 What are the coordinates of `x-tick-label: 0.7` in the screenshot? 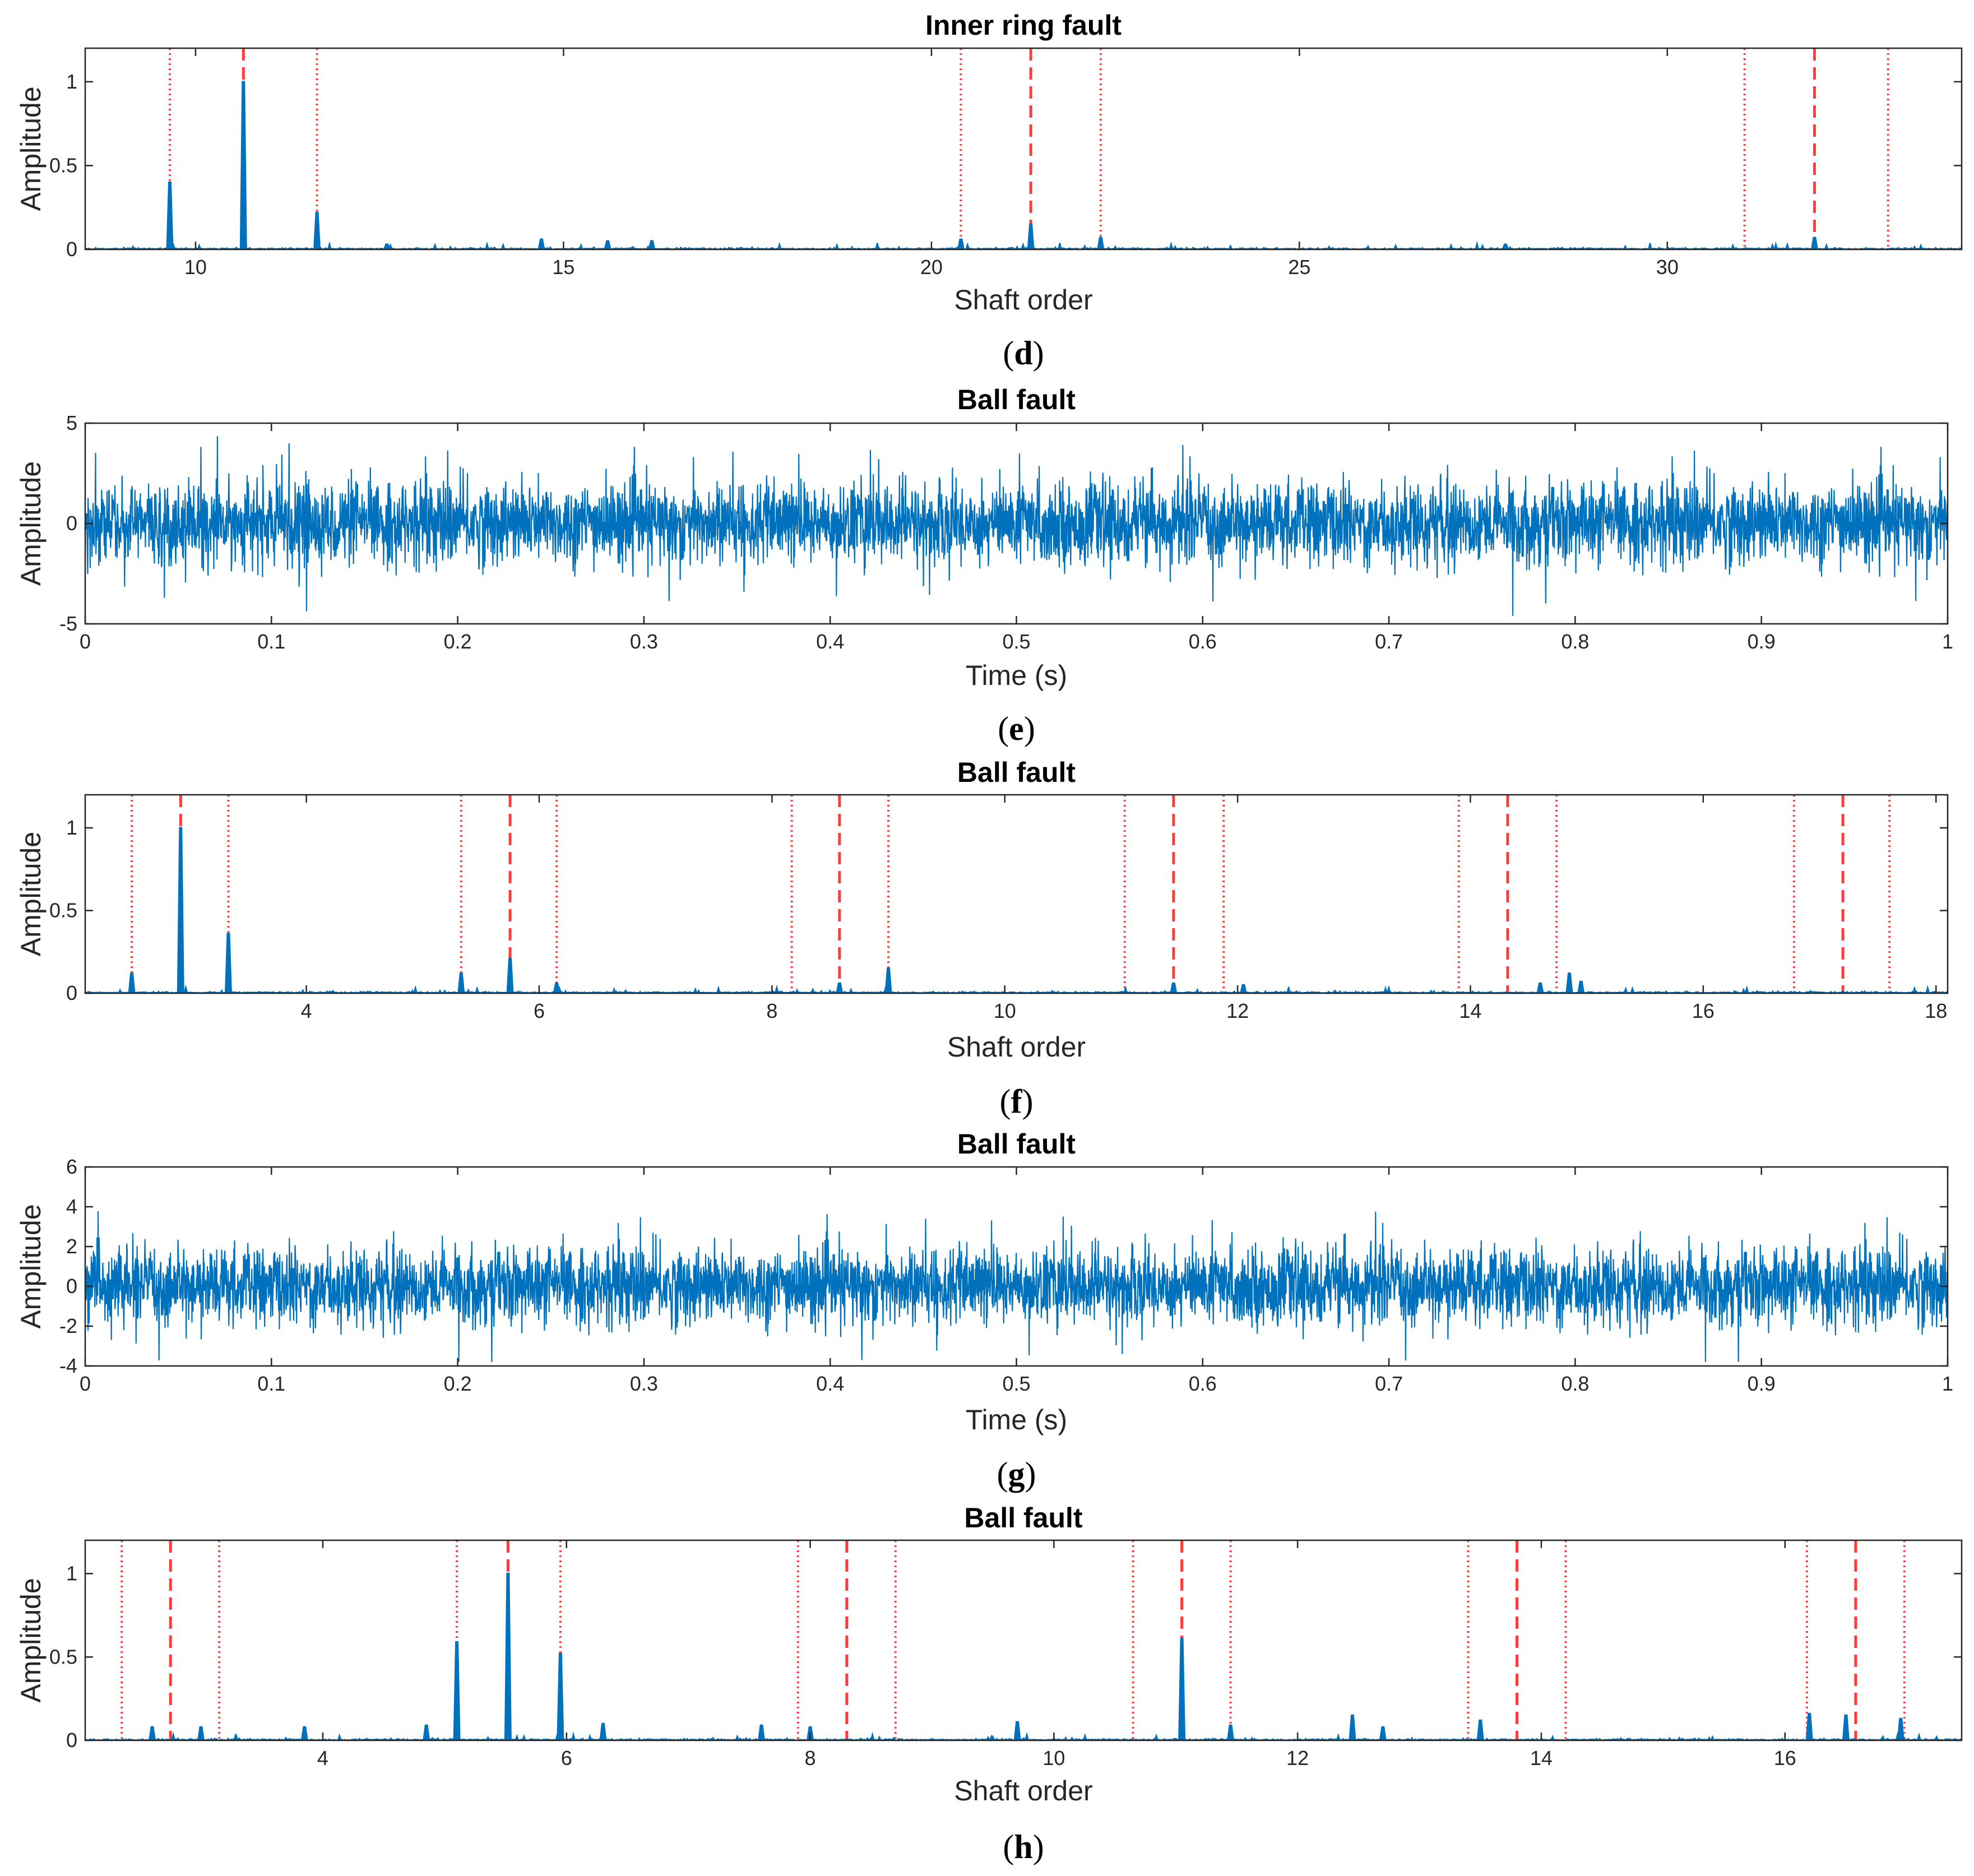 It's located at (1389, 1384).